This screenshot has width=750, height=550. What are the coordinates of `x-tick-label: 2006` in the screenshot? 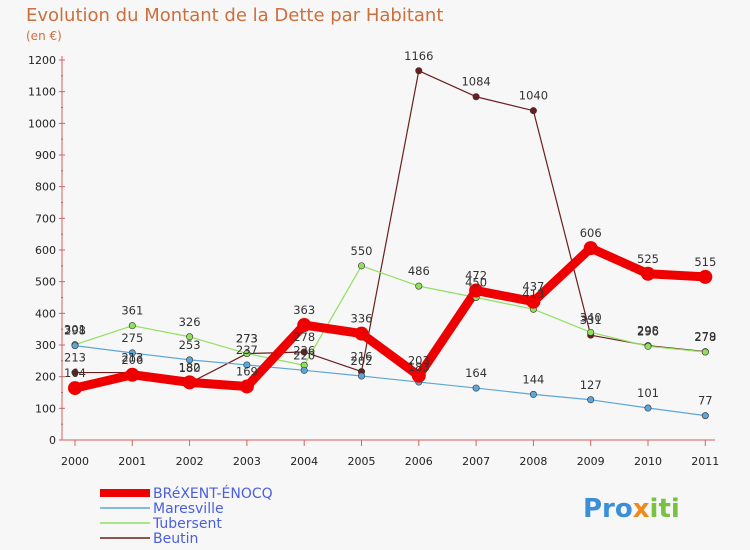 It's located at (419, 461).